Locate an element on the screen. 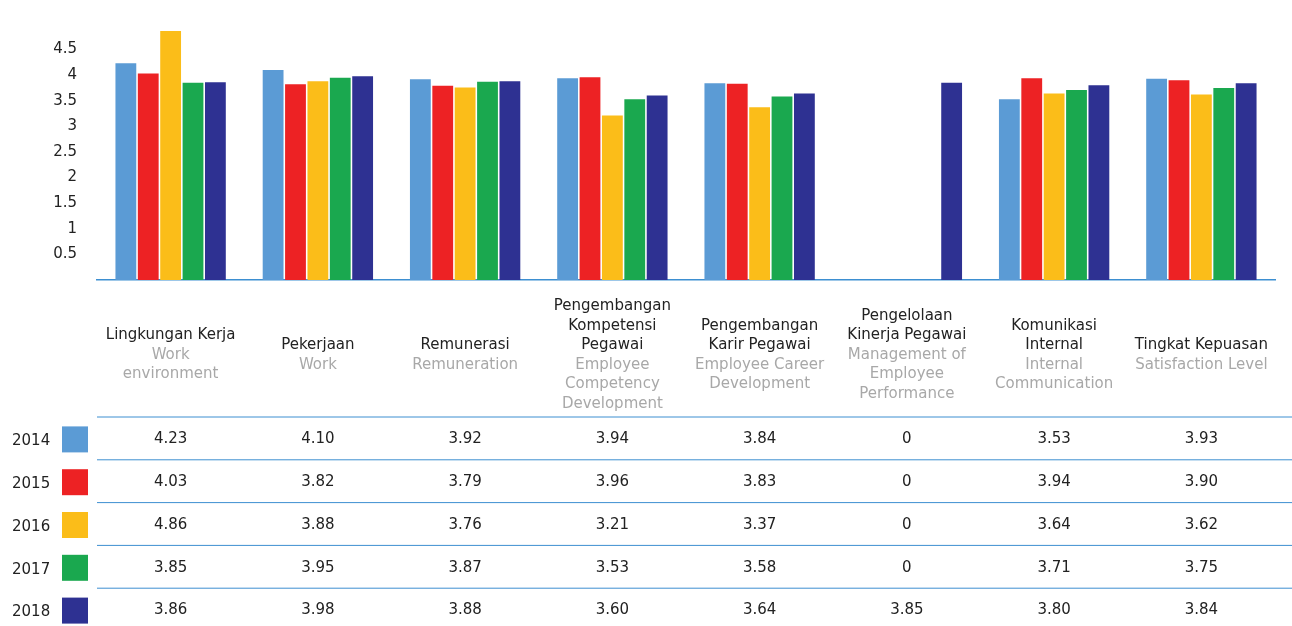 The width and height of the screenshot is (1292, 626). data-label: 4.10 is located at coordinates (318, 438).